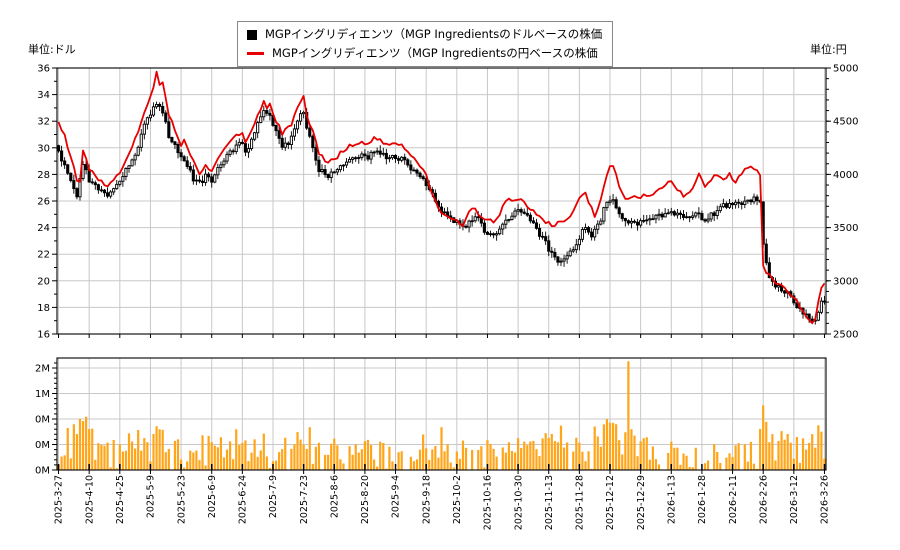  Describe the element at coordinates (845, 122) in the screenshot. I see `axis-tick-label: 4500` at that location.